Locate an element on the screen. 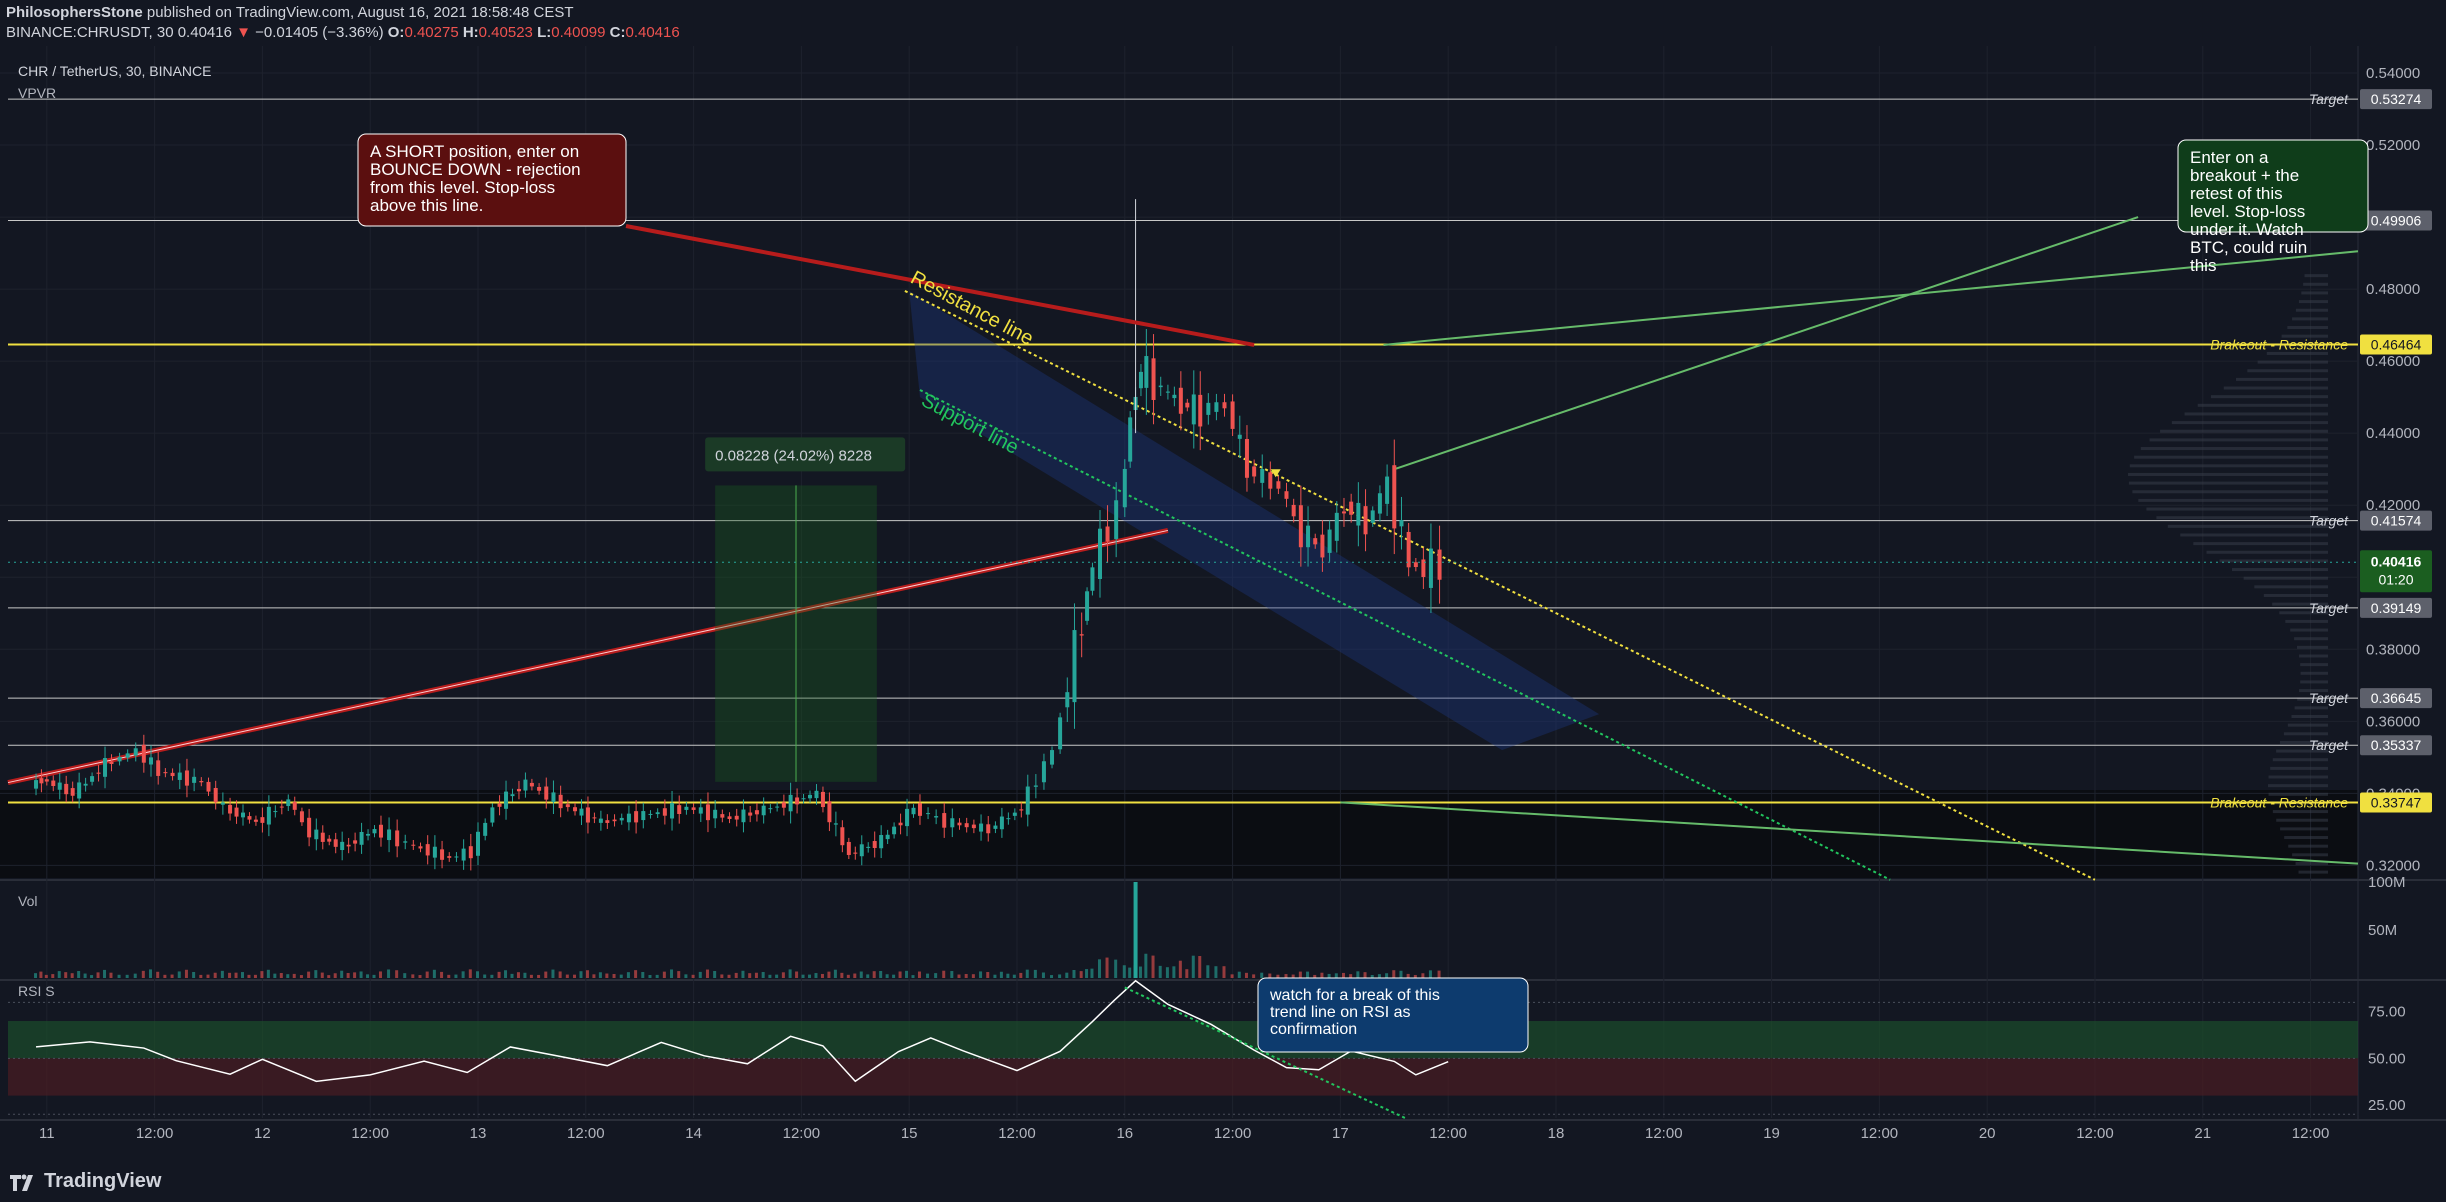 The width and height of the screenshot is (2446, 1202). rsi-note-text: watch for a break of this is located at coordinates (1354, 995).